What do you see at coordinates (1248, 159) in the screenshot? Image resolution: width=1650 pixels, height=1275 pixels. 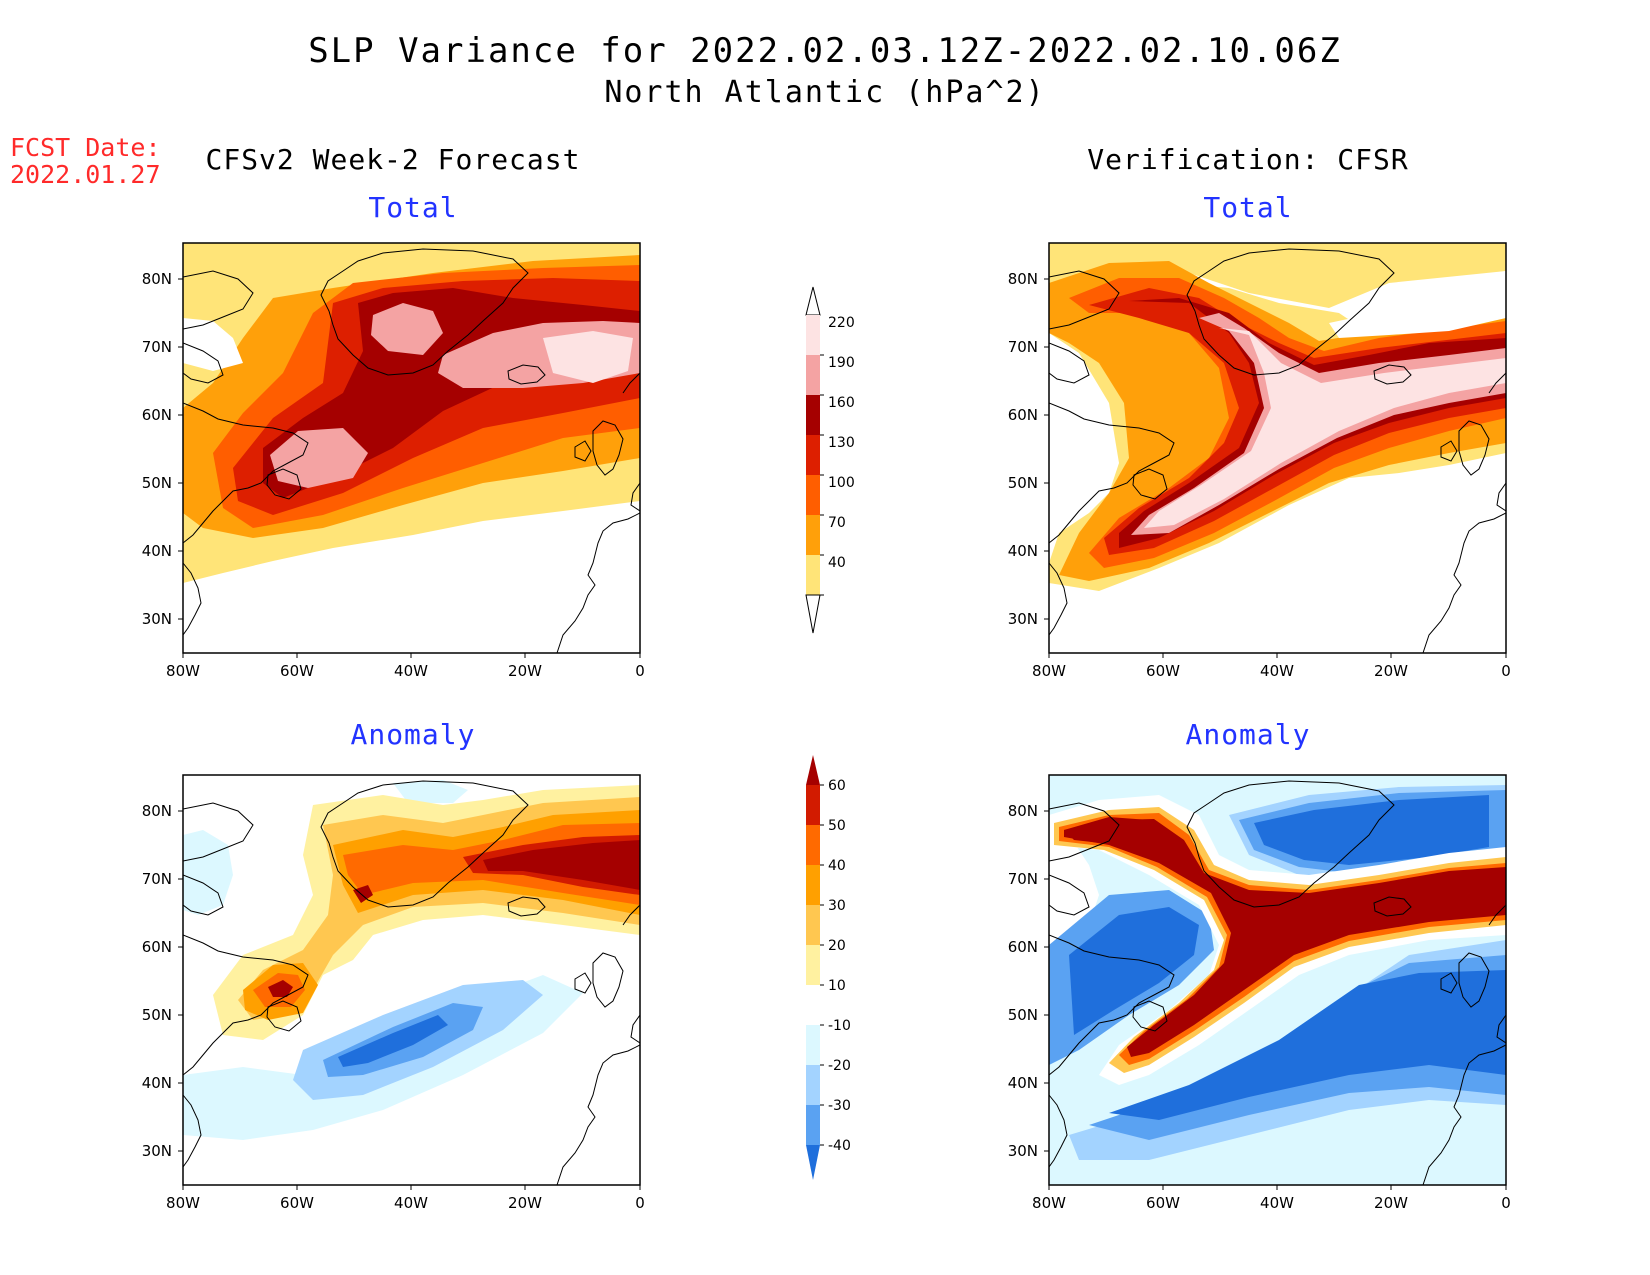 I see `verification-column-title: Verification: CFSR` at bounding box center [1248, 159].